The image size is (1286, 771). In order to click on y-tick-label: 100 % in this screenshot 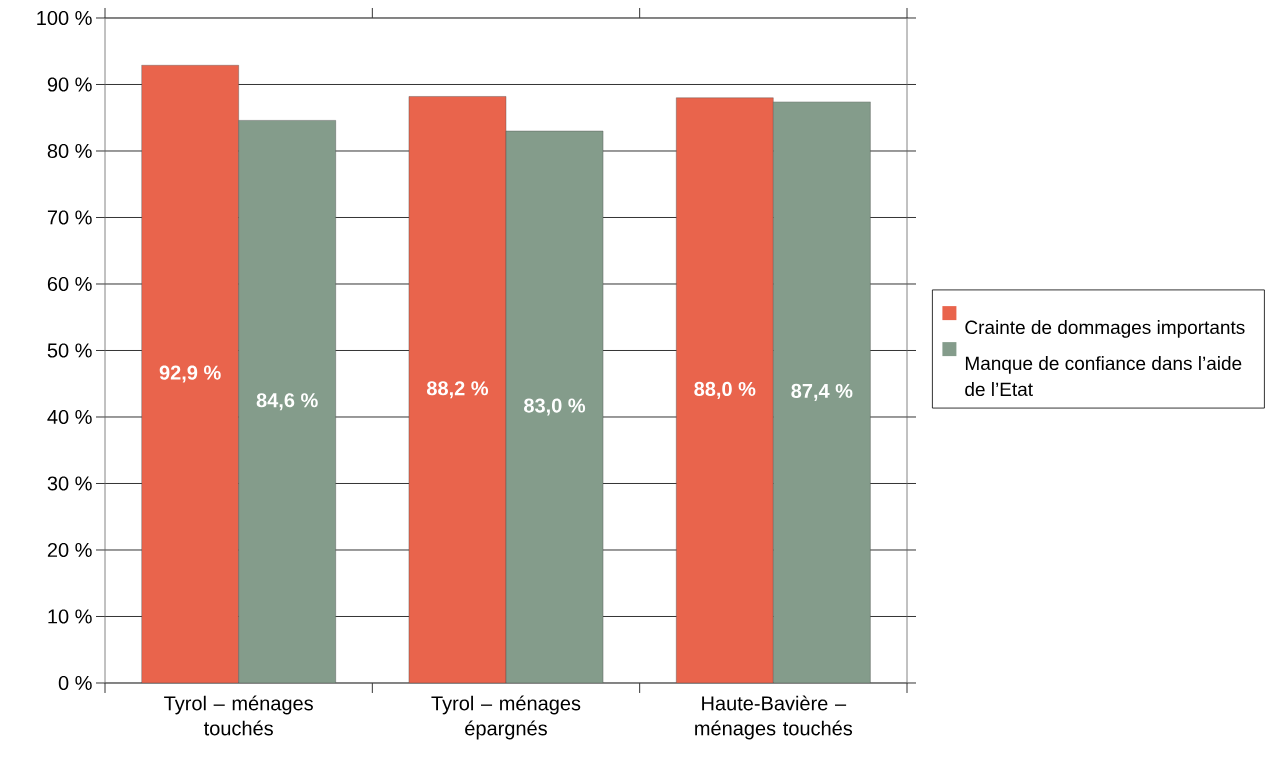, I will do `click(64, 18)`.